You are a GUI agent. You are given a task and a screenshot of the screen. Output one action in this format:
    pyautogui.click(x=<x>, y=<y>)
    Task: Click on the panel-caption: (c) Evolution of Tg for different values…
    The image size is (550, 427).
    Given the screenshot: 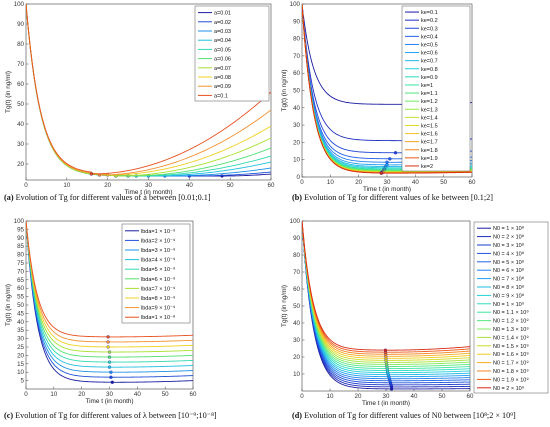 What is the action you would take?
    pyautogui.click(x=110, y=415)
    